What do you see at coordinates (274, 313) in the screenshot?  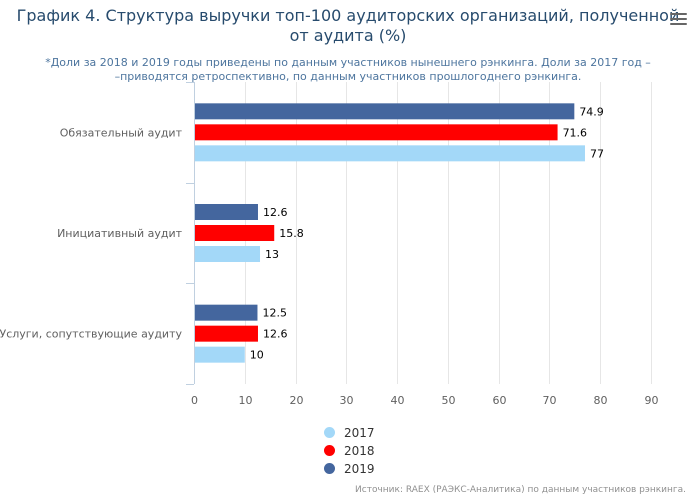 I see `data-label: 12.5` at bounding box center [274, 313].